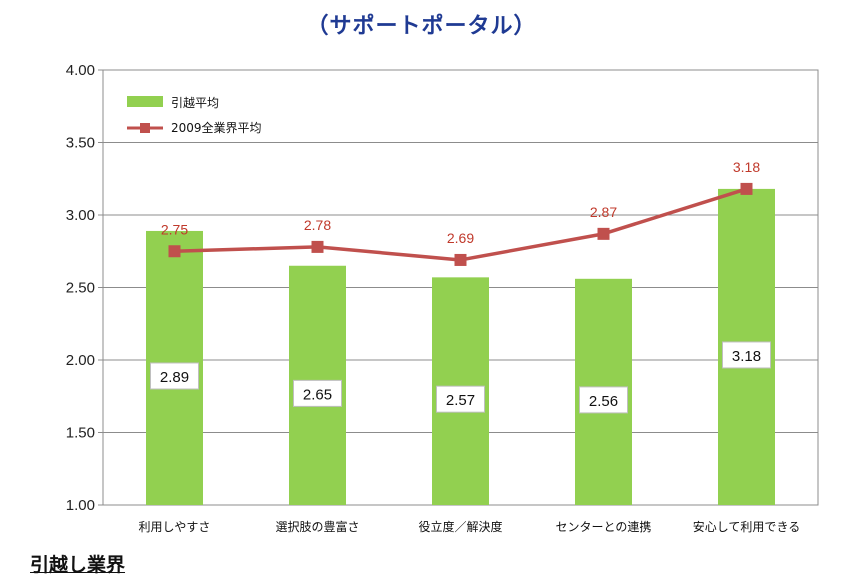  What do you see at coordinates (145, 101) in the screenshot?
I see `legend-bar-swatch` at bounding box center [145, 101].